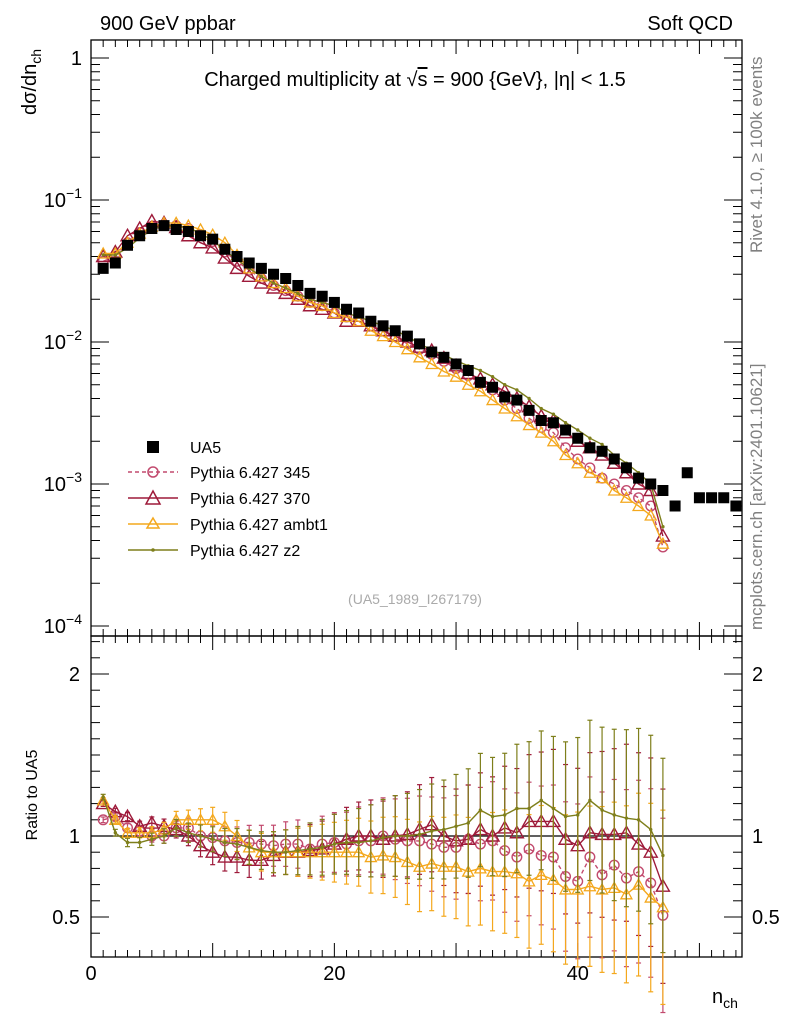  Describe the element at coordinates (245, 551) in the screenshot. I see `legend-label-z2: Pythia 6.427 z2` at that location.